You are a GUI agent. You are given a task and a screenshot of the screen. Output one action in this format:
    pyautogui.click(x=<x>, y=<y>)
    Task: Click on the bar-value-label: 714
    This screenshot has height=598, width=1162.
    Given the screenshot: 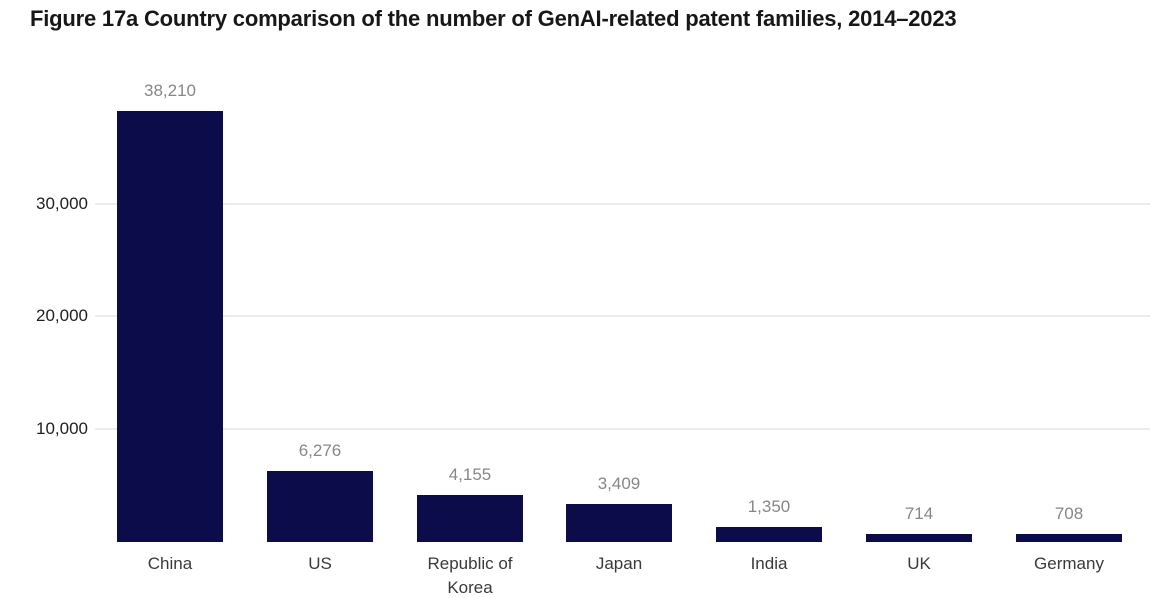 What is the action you would take?
    pyautogui.click(x=919, y=513)
    